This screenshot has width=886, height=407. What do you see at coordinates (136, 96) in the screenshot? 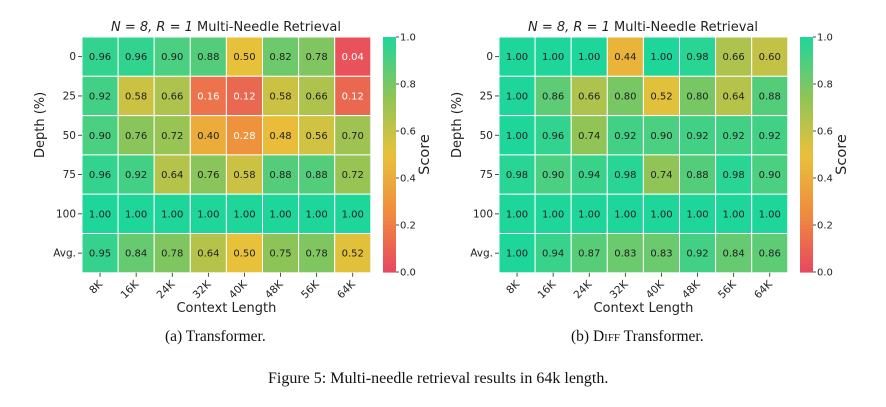
I see `cell-value-label: 0.58` at bounding box center [136, 96].